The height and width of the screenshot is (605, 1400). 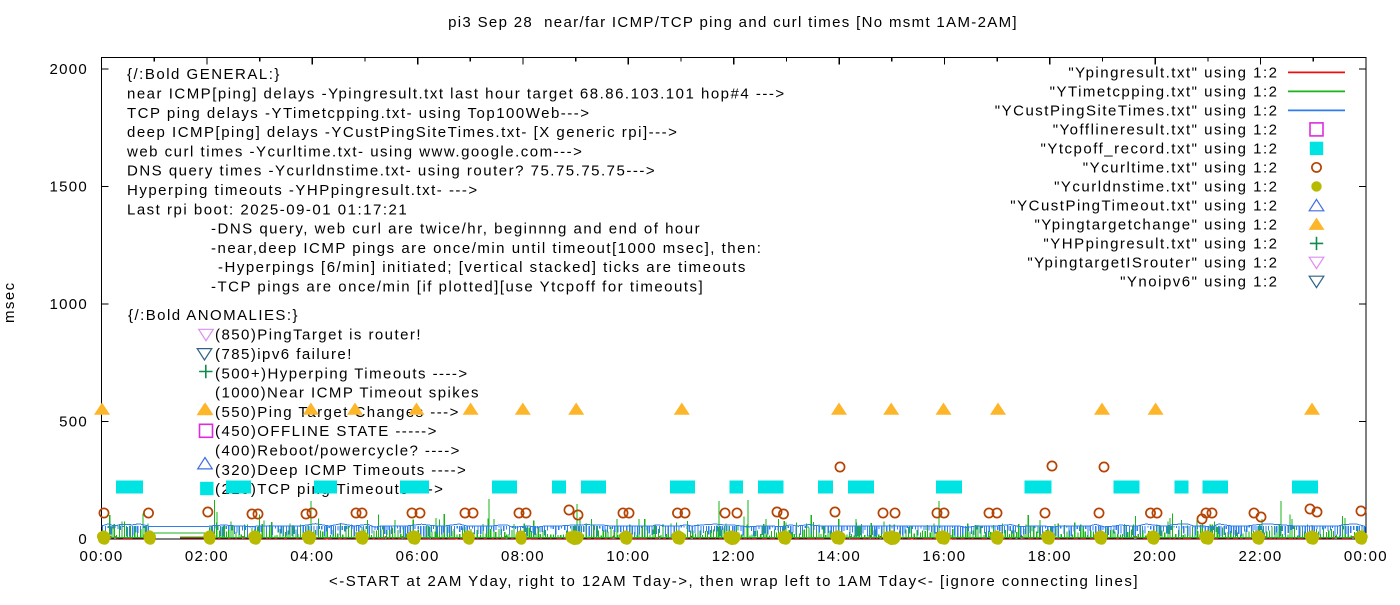 I want to click on svg-text: (320)Deep ICMP Timeouts ---->, so click(x=341, y=470).